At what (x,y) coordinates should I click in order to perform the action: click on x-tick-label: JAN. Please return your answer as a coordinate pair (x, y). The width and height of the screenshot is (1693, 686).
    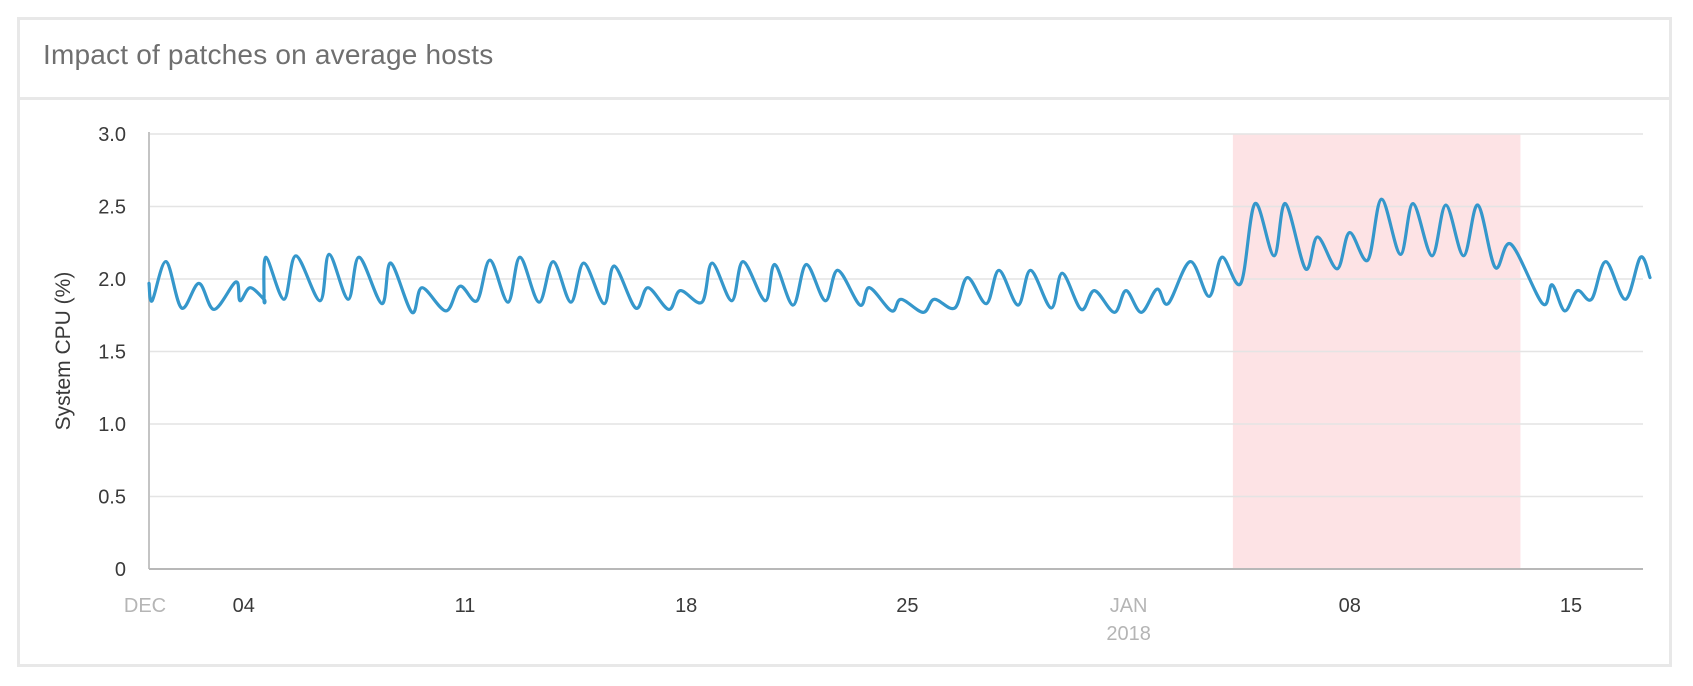
    Looking at the image, I should click on (1129, 606).